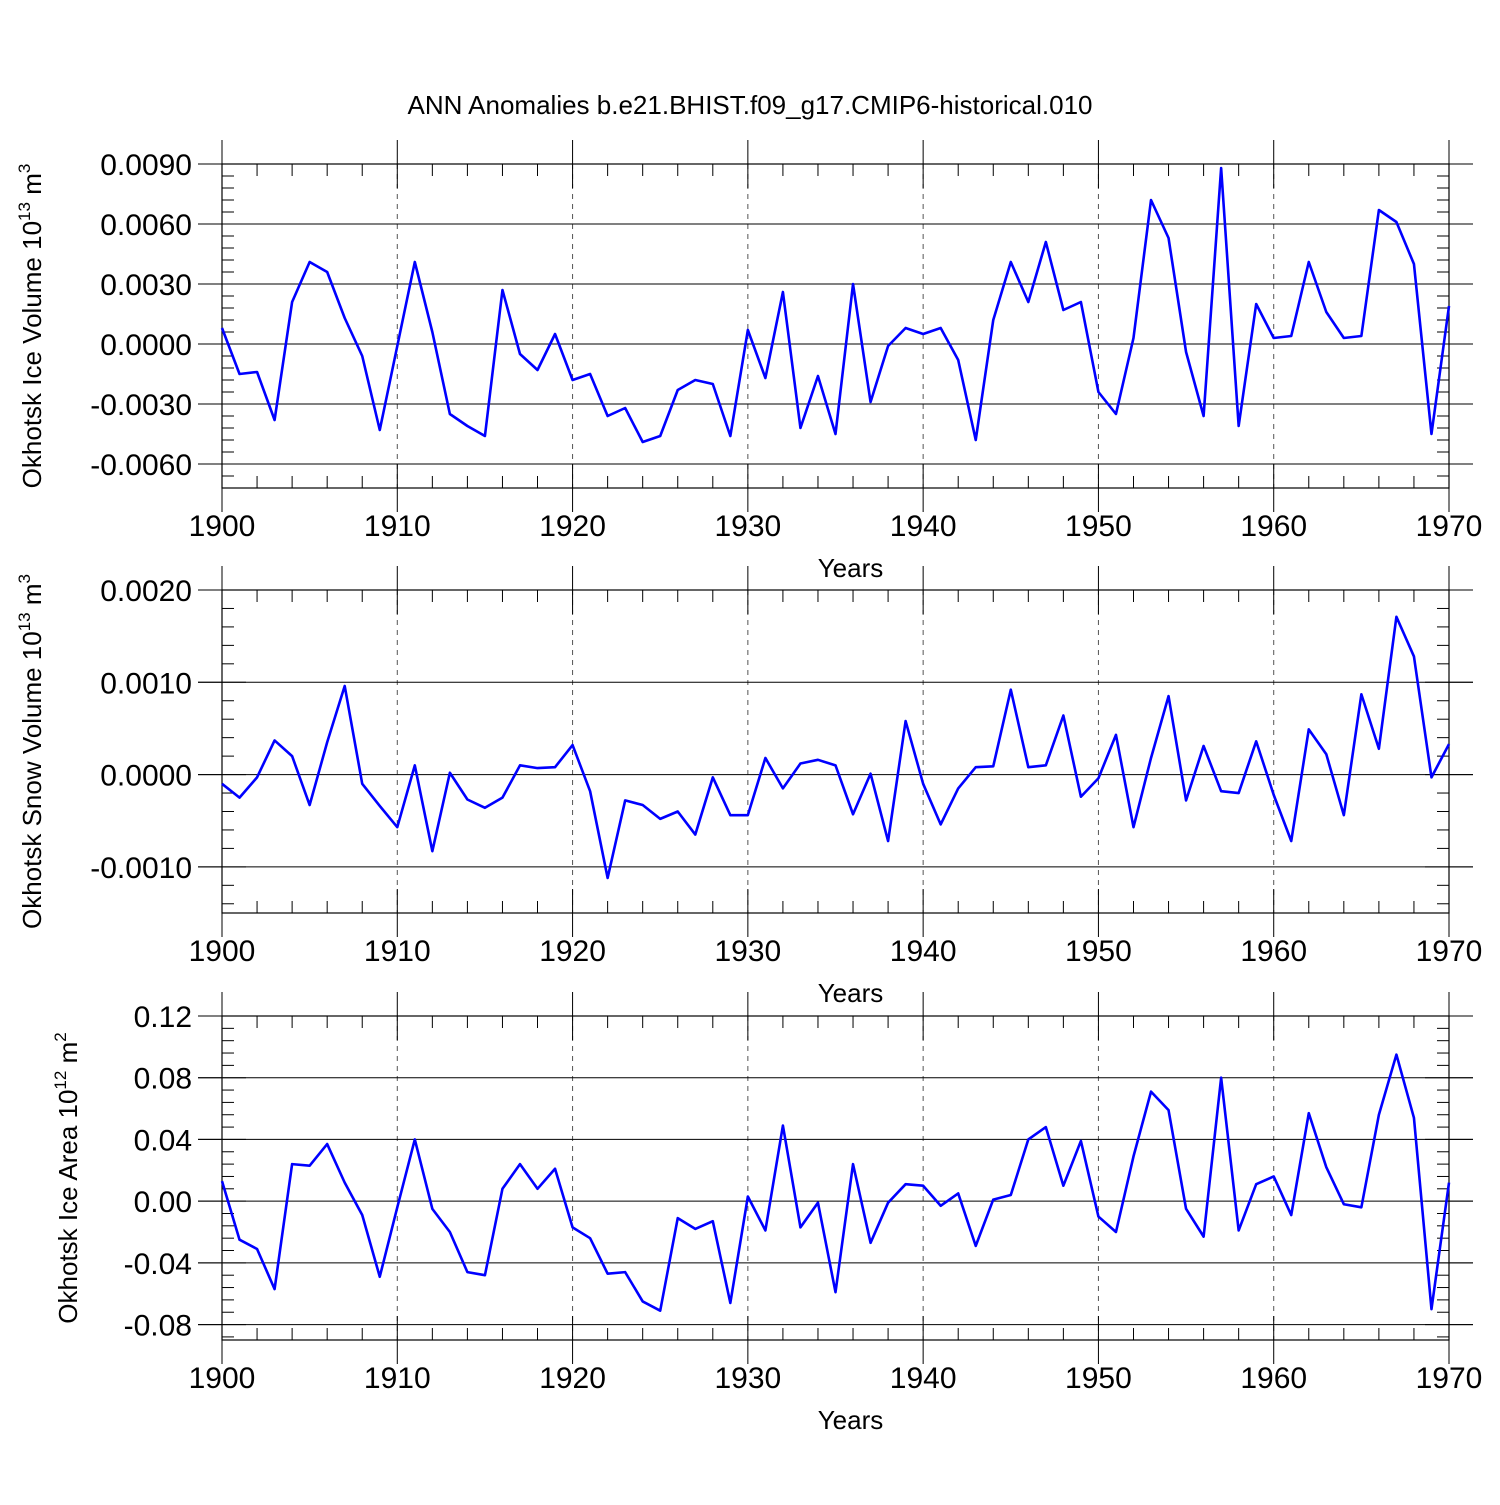  Describe the element at coordinates (141, 465) in the screenshot. I see `y-tick-label: -0.0060` at that location.